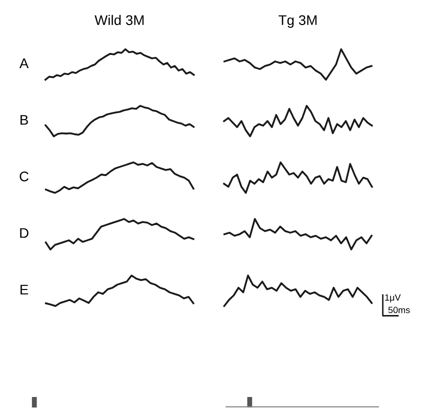  I want to click on text: 1μV, so click(393, 298).